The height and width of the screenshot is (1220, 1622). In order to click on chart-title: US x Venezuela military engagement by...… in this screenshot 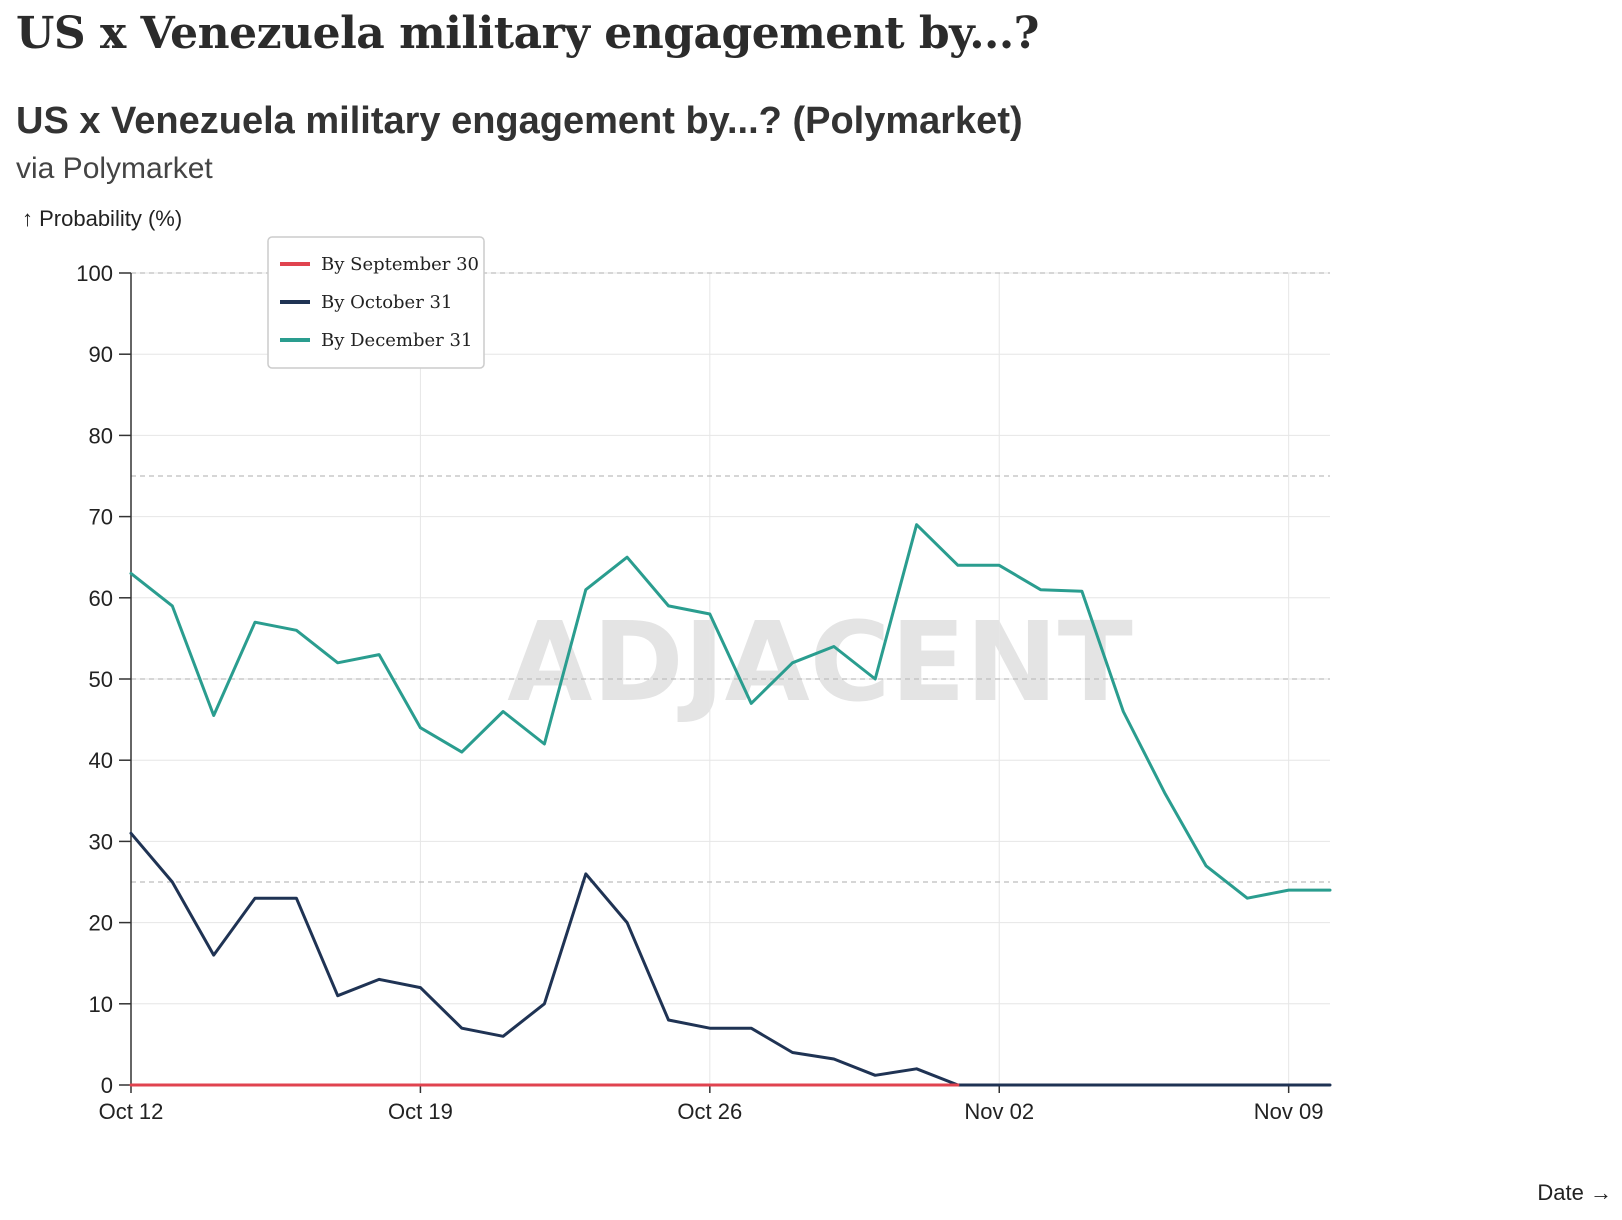, I will do `click(519, 121)`.